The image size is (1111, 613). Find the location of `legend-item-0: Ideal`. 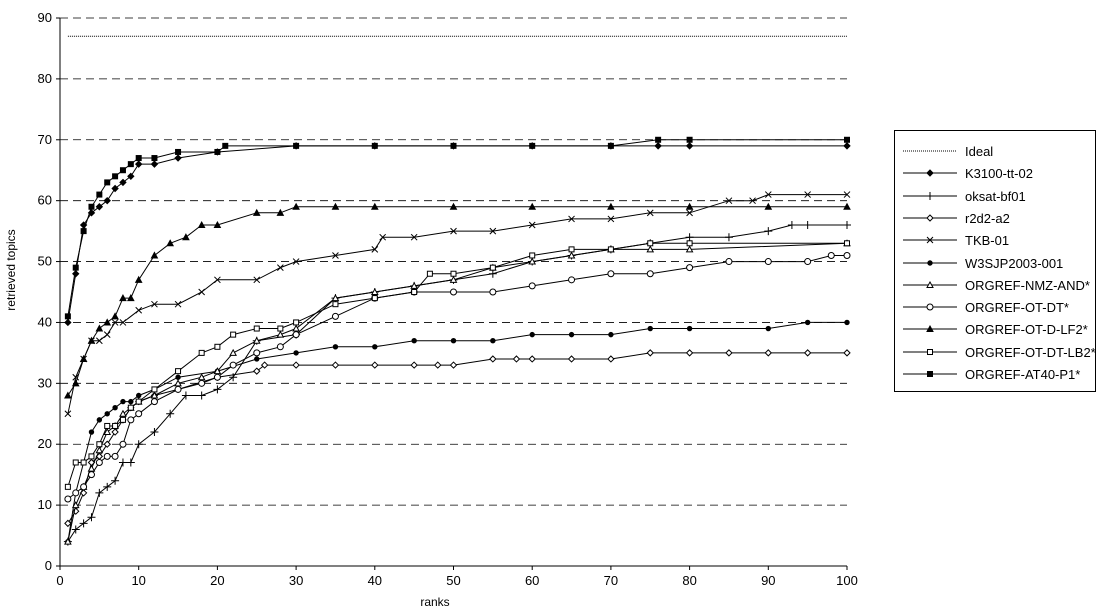

legend-item-0: Ideal is located at coordinates (995, 152).